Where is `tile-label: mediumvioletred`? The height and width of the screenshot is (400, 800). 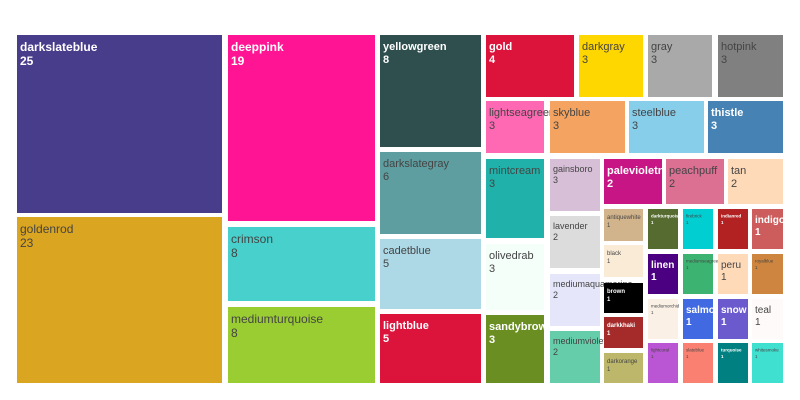
tile-label: mediumvioletred is located at coordinates (586, 341).